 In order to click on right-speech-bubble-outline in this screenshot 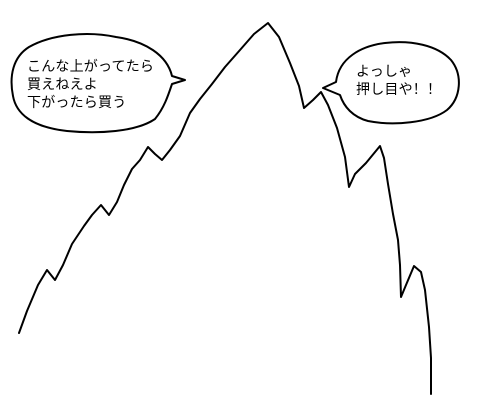, I will do `click(391, 83)`.